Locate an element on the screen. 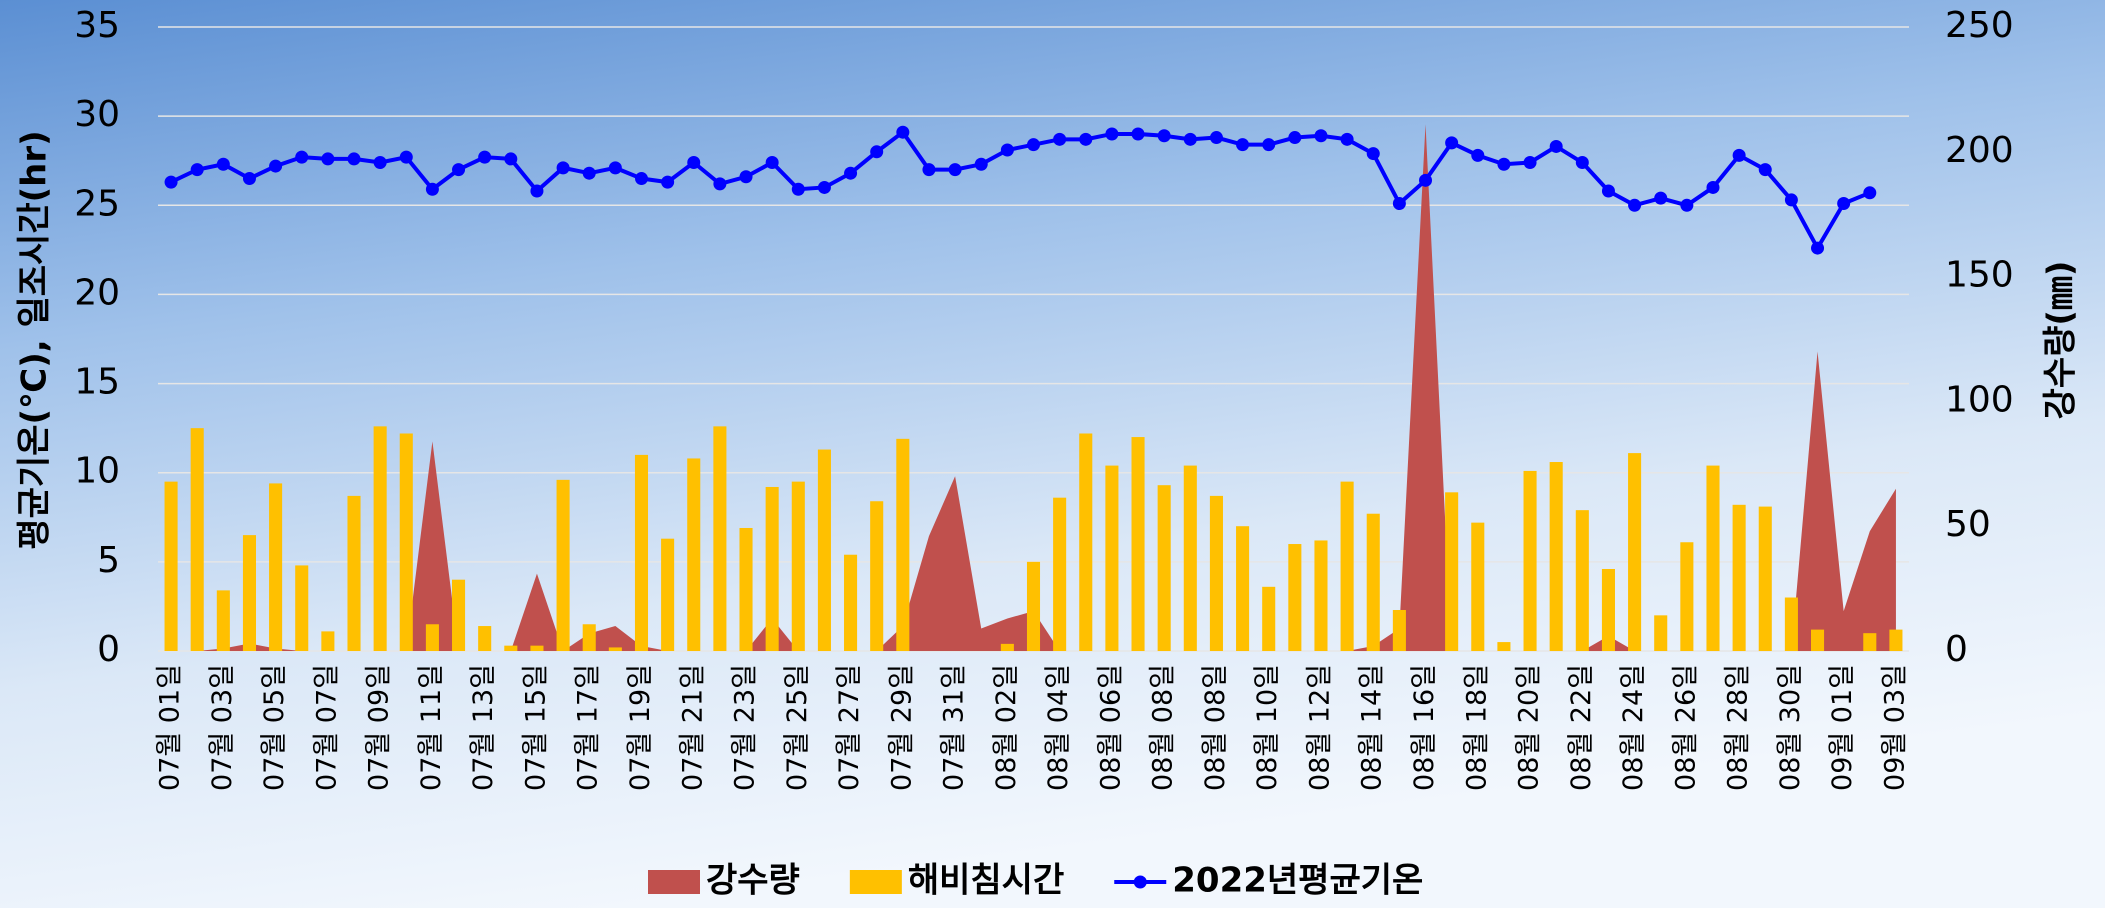 Image resolution: width=2105 pixels, height=908 pixels. x-tick-label: 07월 13일 is located at coordinates (483, 727).